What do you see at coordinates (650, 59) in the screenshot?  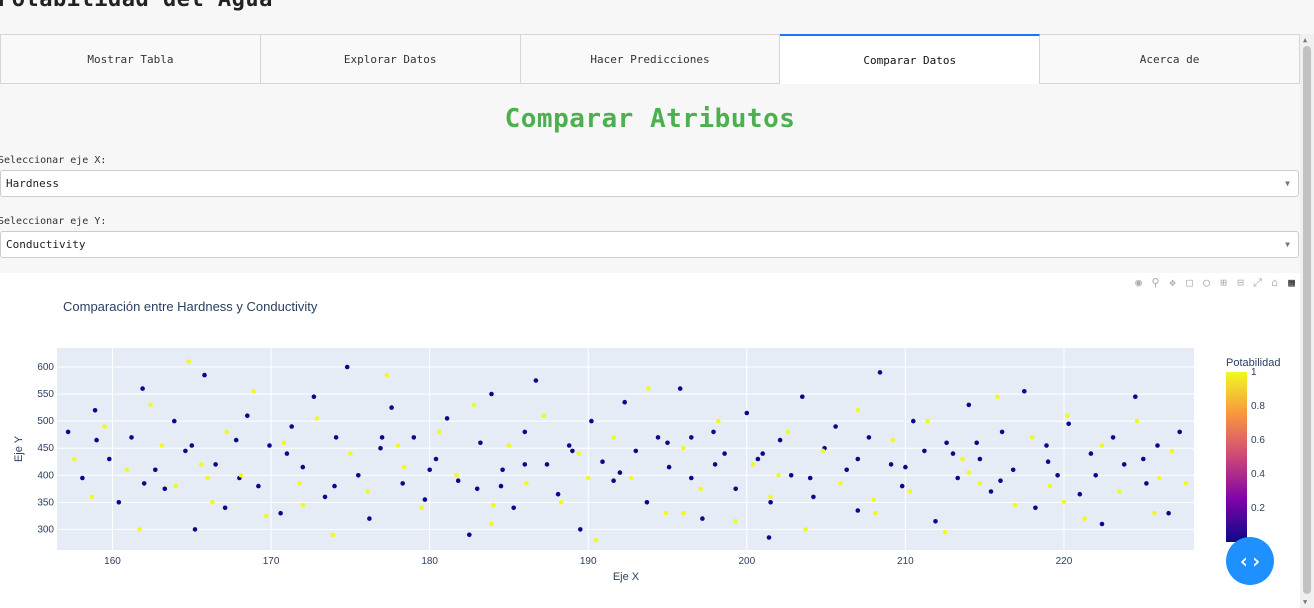 I see `tab-hacer-predicciones: Hacer Predicciones` at bounding box center [650, 59].